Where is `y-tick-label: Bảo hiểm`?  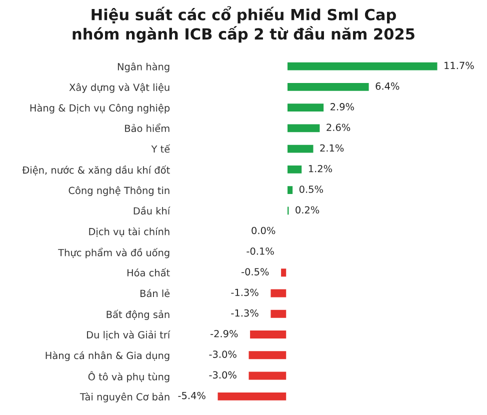 y-tick-label: Bảo hiểm is located at coordinates (147, 128).